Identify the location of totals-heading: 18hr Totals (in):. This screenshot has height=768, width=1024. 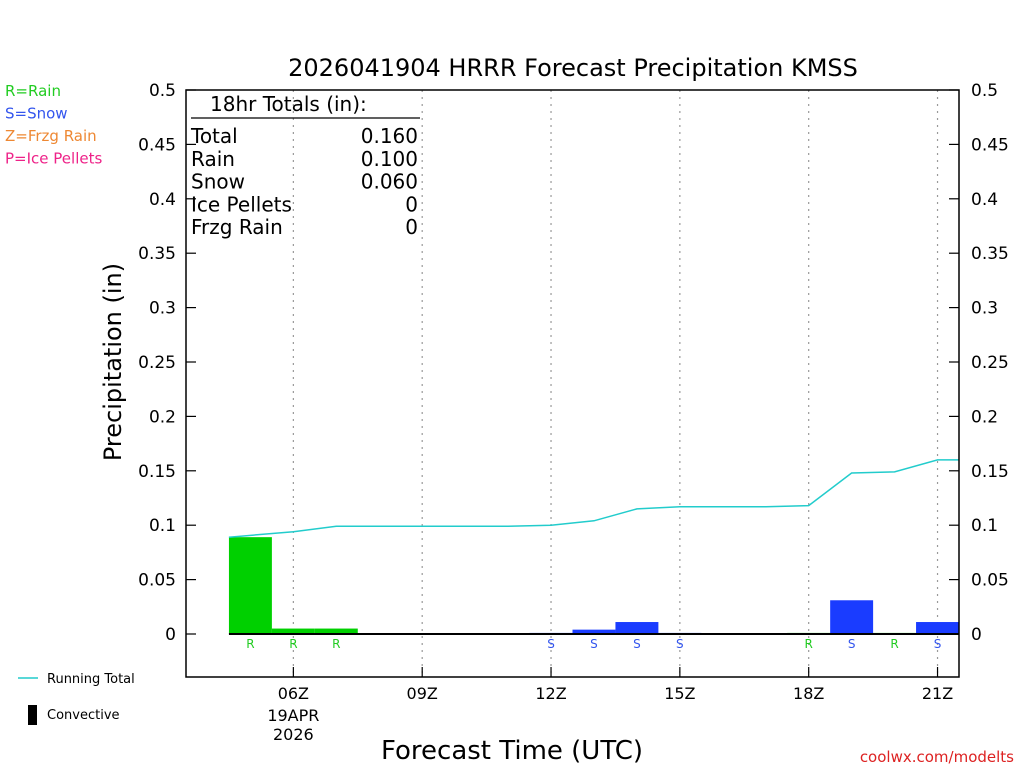
(288, 104).